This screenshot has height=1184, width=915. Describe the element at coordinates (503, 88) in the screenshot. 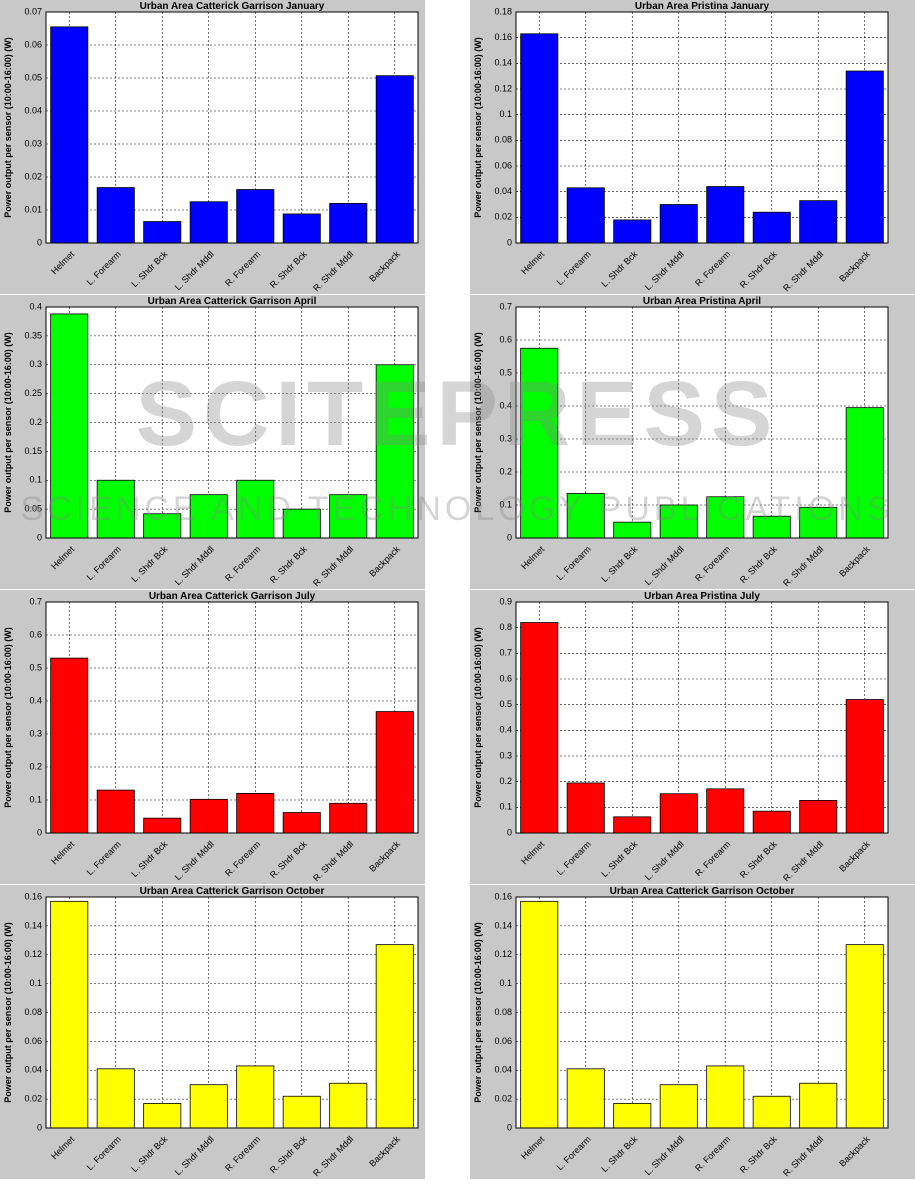

I see `y-tick-label: 0.12` at that location.